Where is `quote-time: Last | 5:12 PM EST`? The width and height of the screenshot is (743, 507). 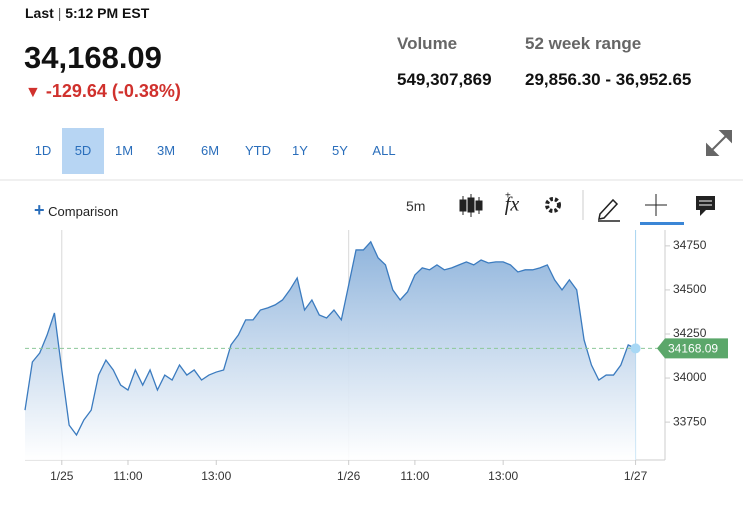 quote-time: Last | 5:12 PM EST is located at coordinates (87, 13).